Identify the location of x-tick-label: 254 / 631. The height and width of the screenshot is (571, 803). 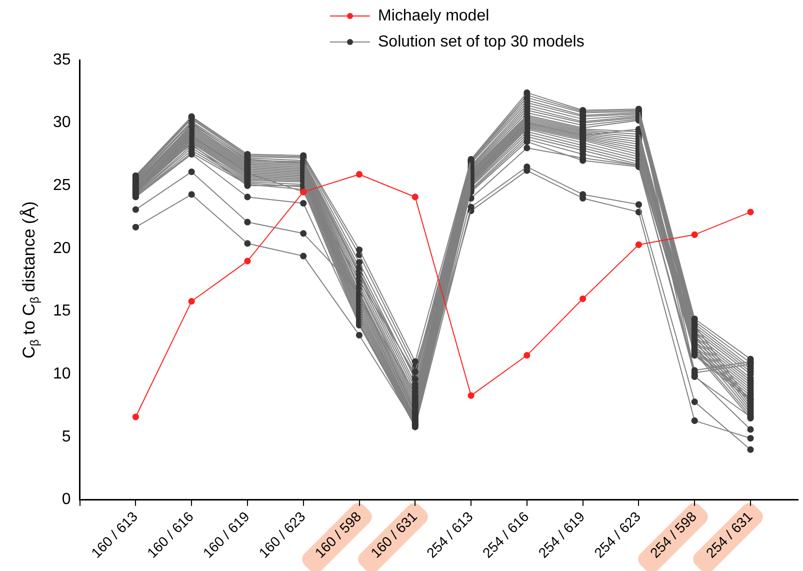
(729, 534).